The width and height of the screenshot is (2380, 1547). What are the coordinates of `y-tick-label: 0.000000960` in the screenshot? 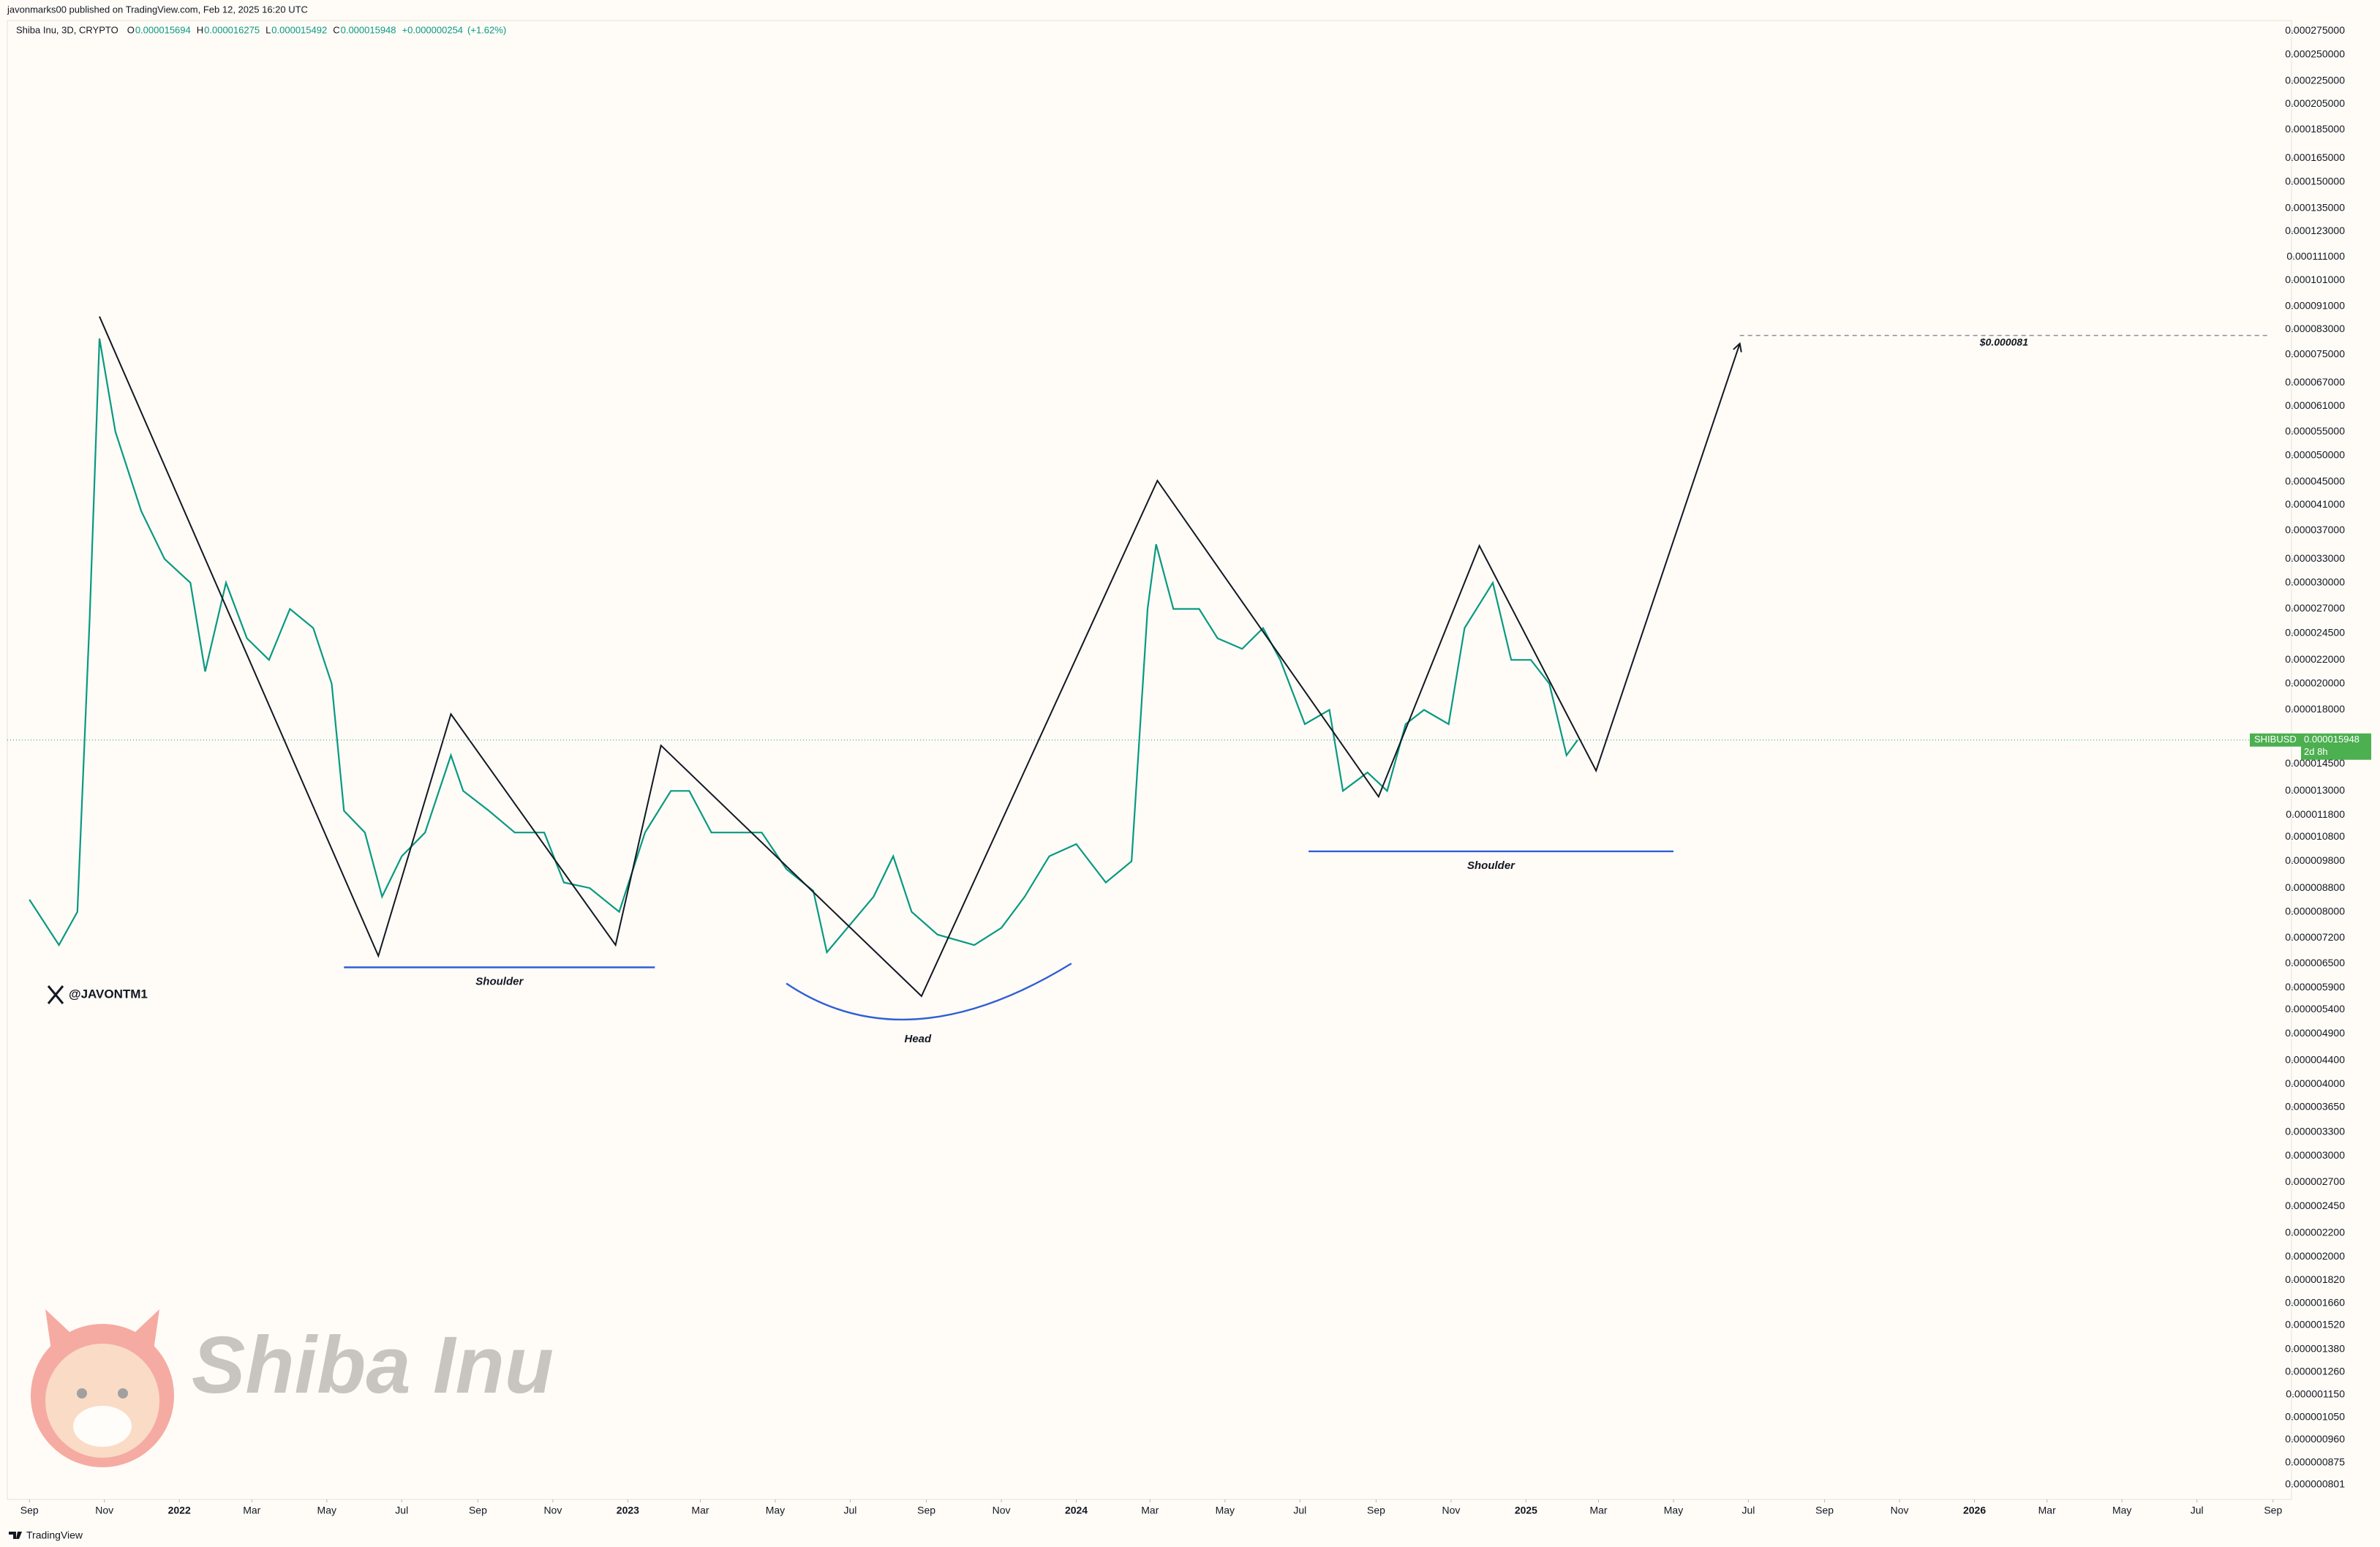 It's located at (2315, 1439).